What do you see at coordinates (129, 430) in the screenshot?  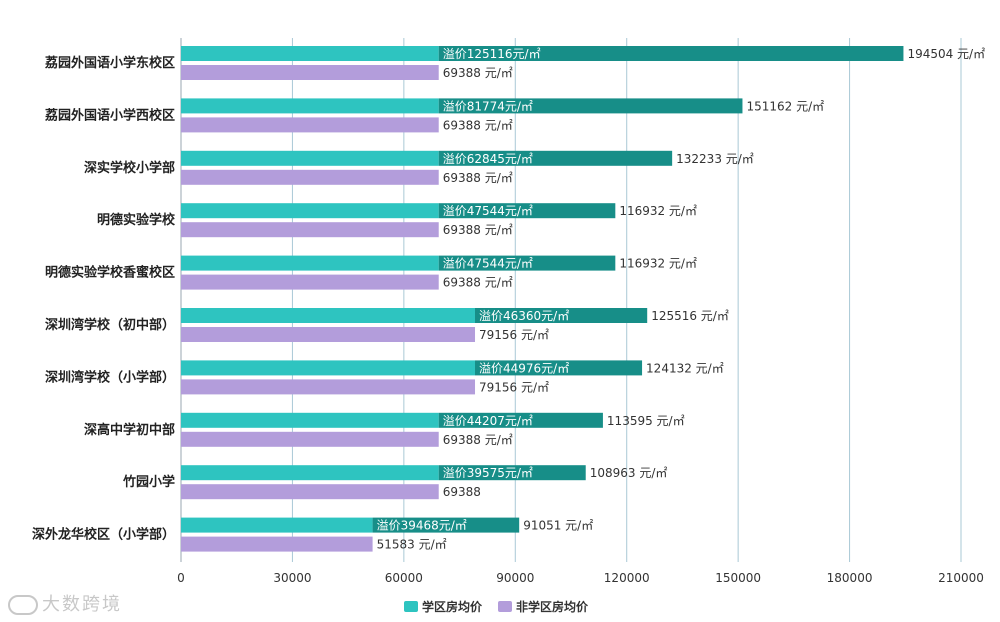 I see `category-label: 深高中学初中部` at bounding box center [129, 430].